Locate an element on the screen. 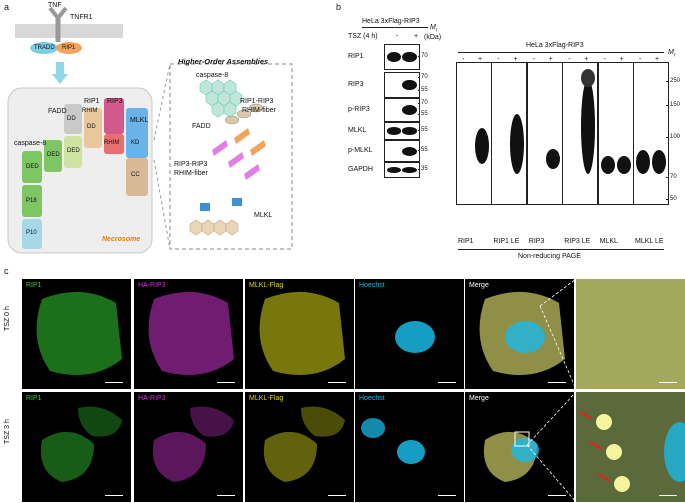  necrosome-title: Necrosome is located at coordinates (121, 239).